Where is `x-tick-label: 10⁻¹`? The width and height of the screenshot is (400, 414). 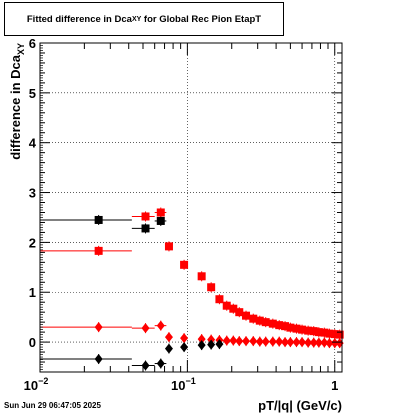
x-tick-label: 10⁻¹ is located at coordinates (183, 384).